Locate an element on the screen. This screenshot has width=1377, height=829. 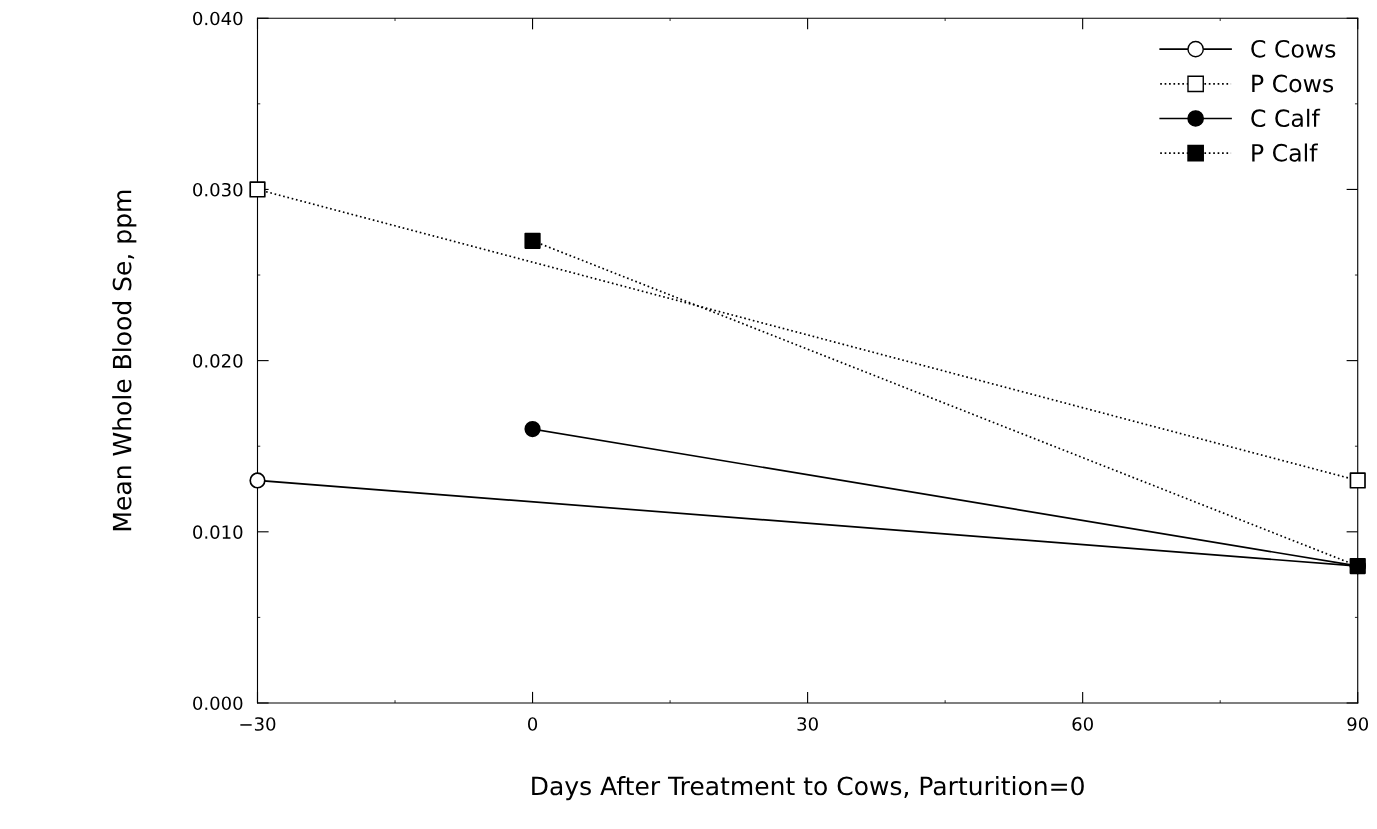
legend-label: C Calf is located at coordinates (1286, 118).